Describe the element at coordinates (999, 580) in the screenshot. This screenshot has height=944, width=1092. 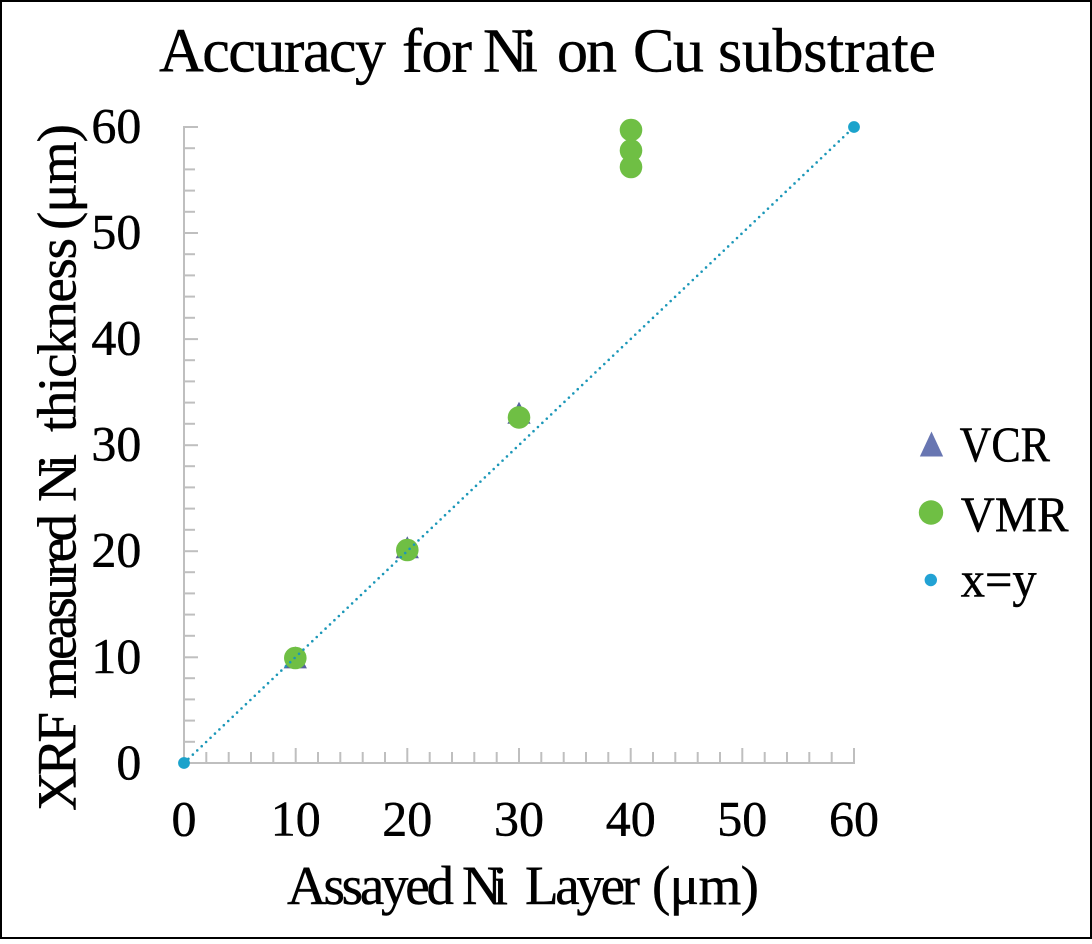
I see `svg-text: x=y` at that location.